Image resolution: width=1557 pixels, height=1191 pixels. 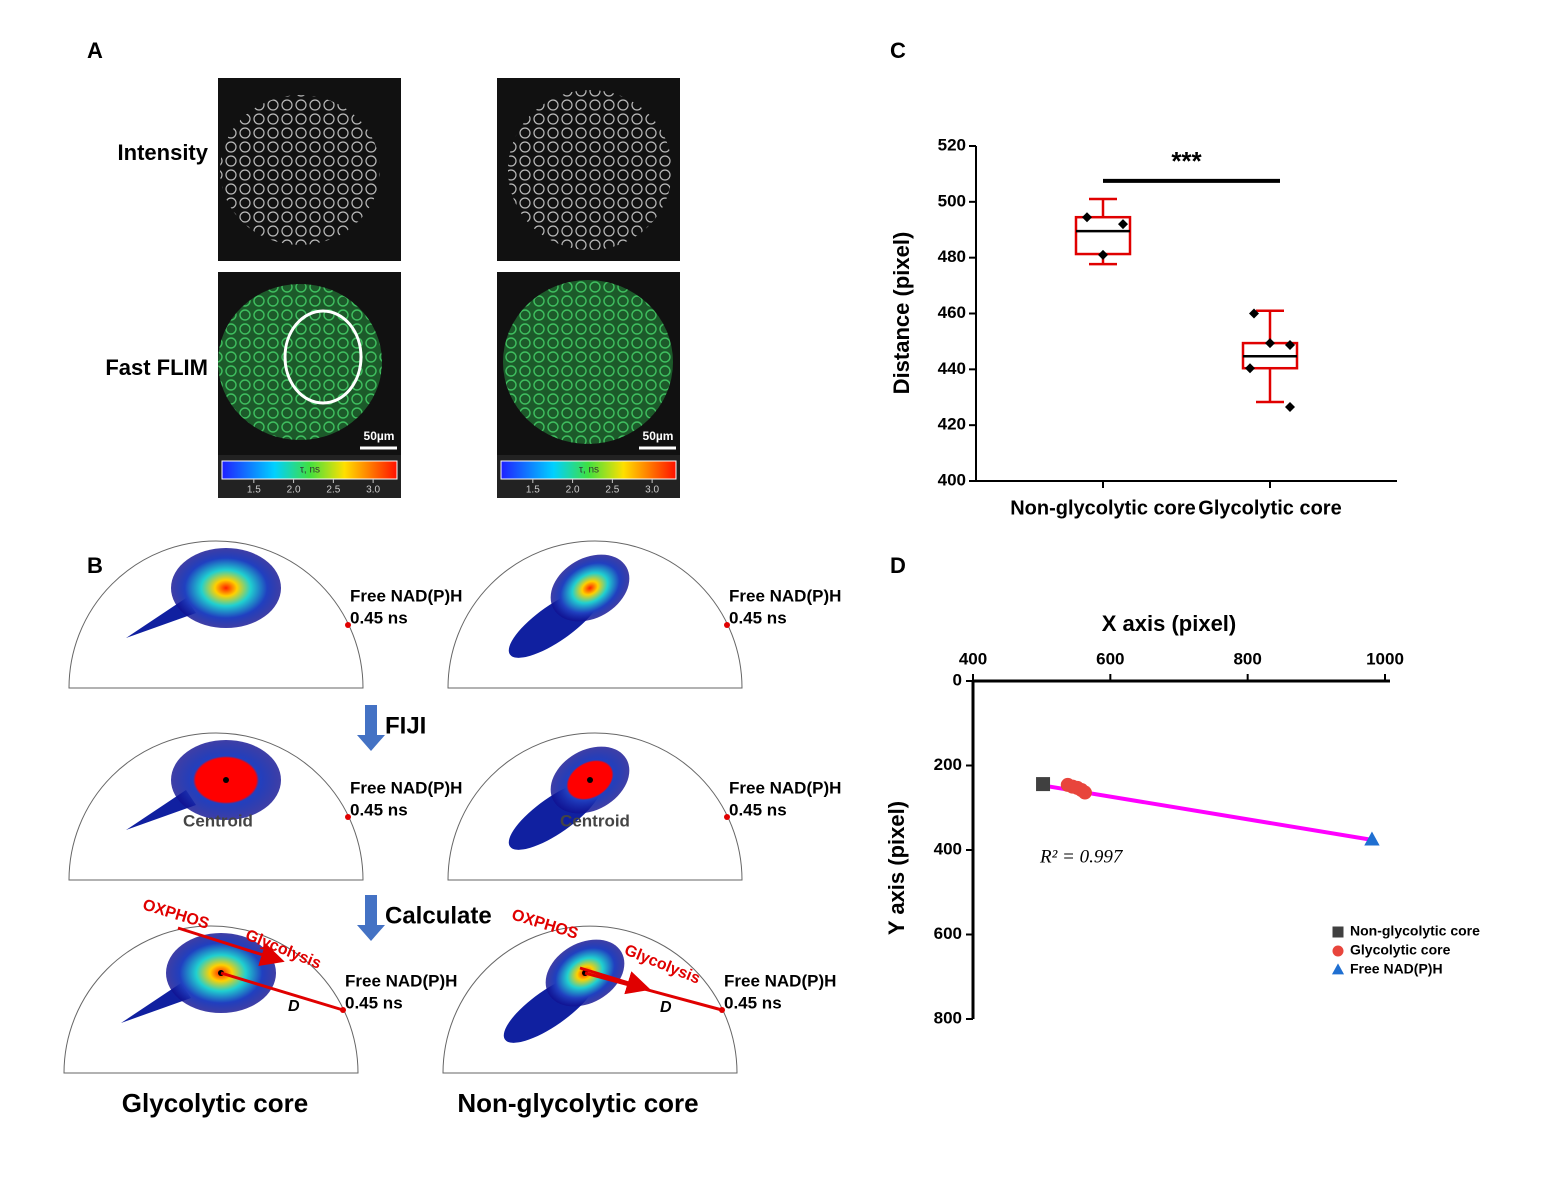 What do you see at coordinates (952, 368) in the screenshot?
I see `y-tick-label: 440` at bounding box center [952, 368].